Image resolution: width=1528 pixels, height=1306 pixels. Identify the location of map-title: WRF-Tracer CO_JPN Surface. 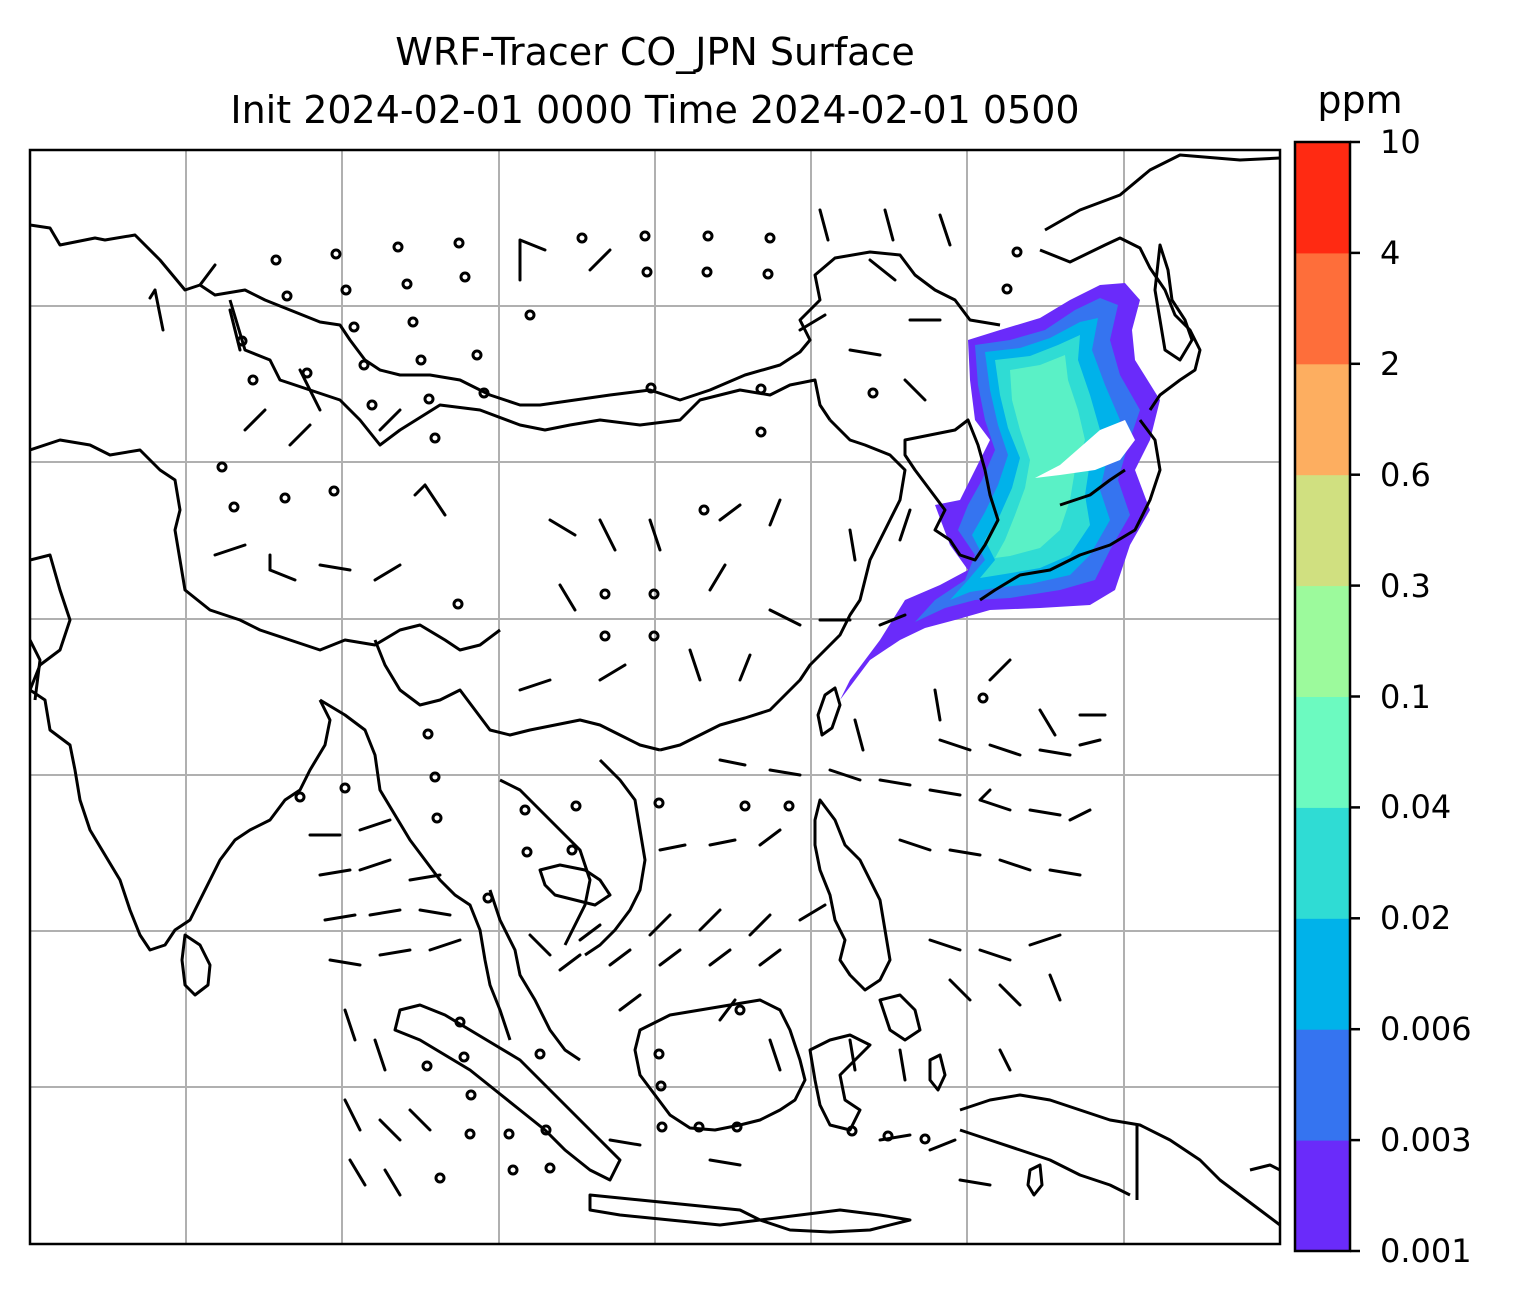
(655, 52).